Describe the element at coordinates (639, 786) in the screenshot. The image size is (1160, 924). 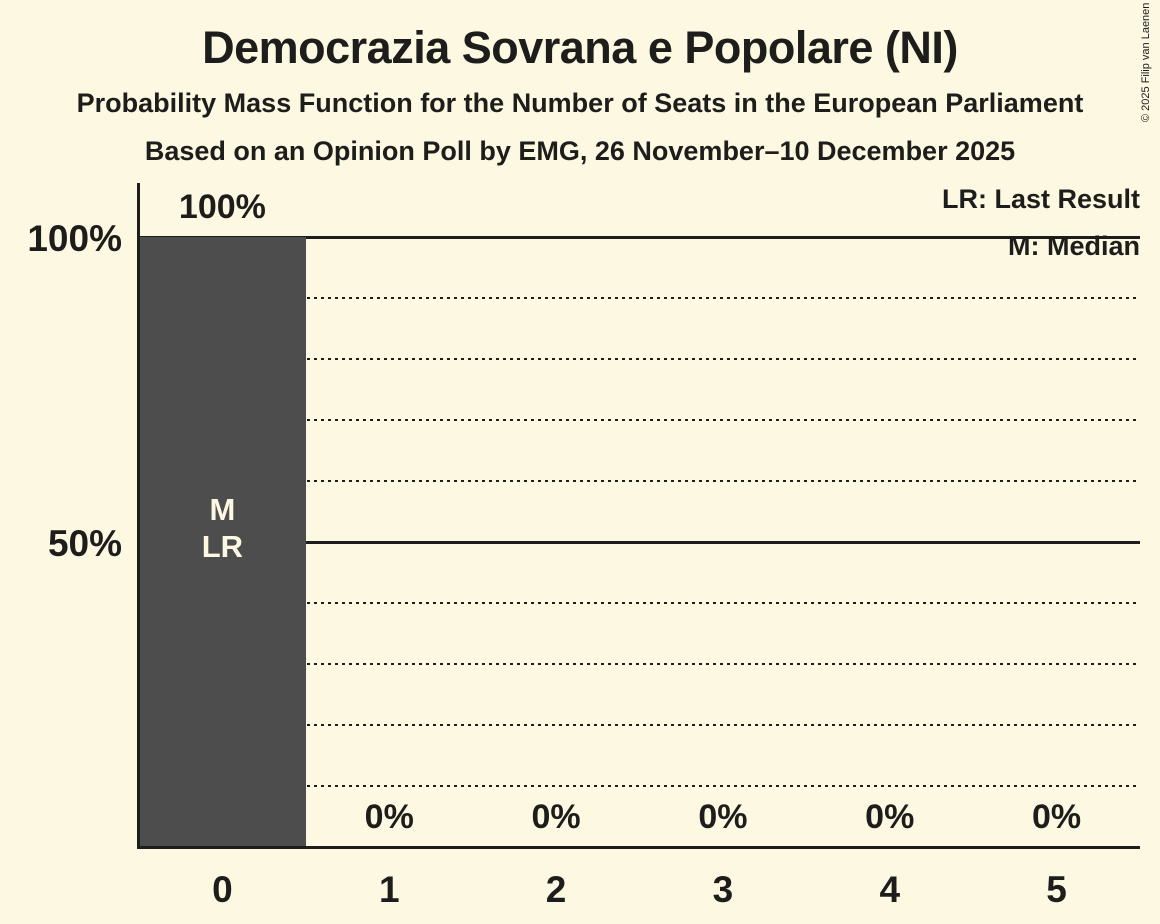
I see `gridline-dotted-10pct` at that location.